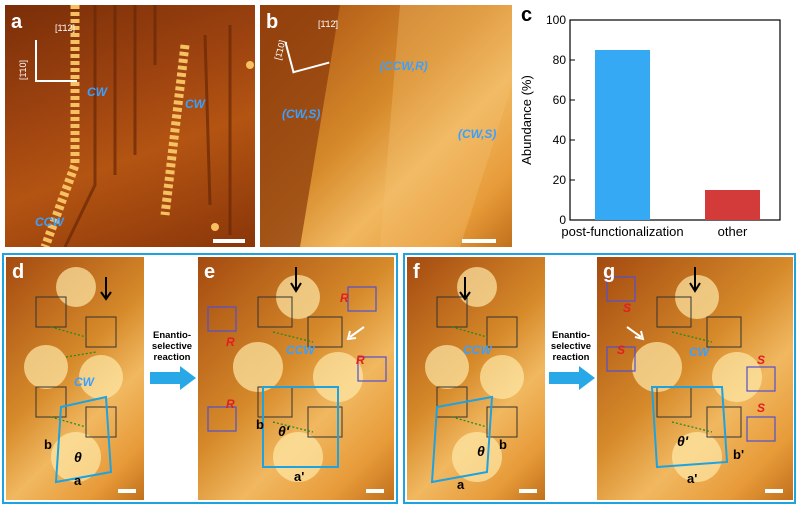 This screenshot has height=506, width=798. What do you see at coordinates (622, 231) in the screenshot?
I see `x-tick-label: post-functionalization` at bounding box center [622, 231].